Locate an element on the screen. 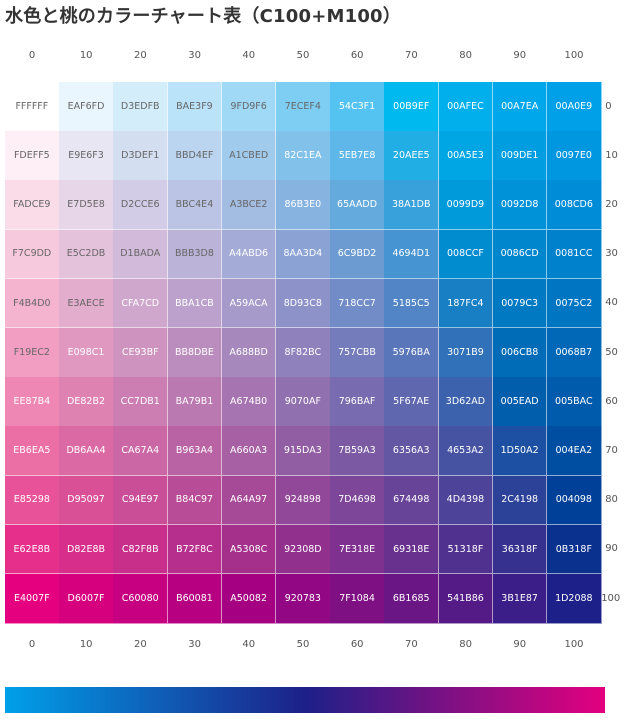 The width and height of the screenshot is (628, 724). color-cell: 0086CD is located at coordinates (520, 254).